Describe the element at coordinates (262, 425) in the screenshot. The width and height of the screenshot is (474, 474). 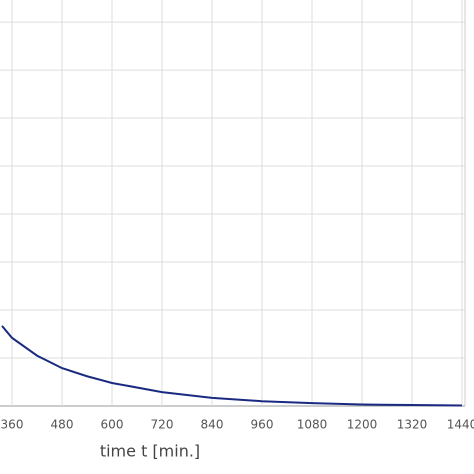
I see `x-tick-label: 960` at that location.